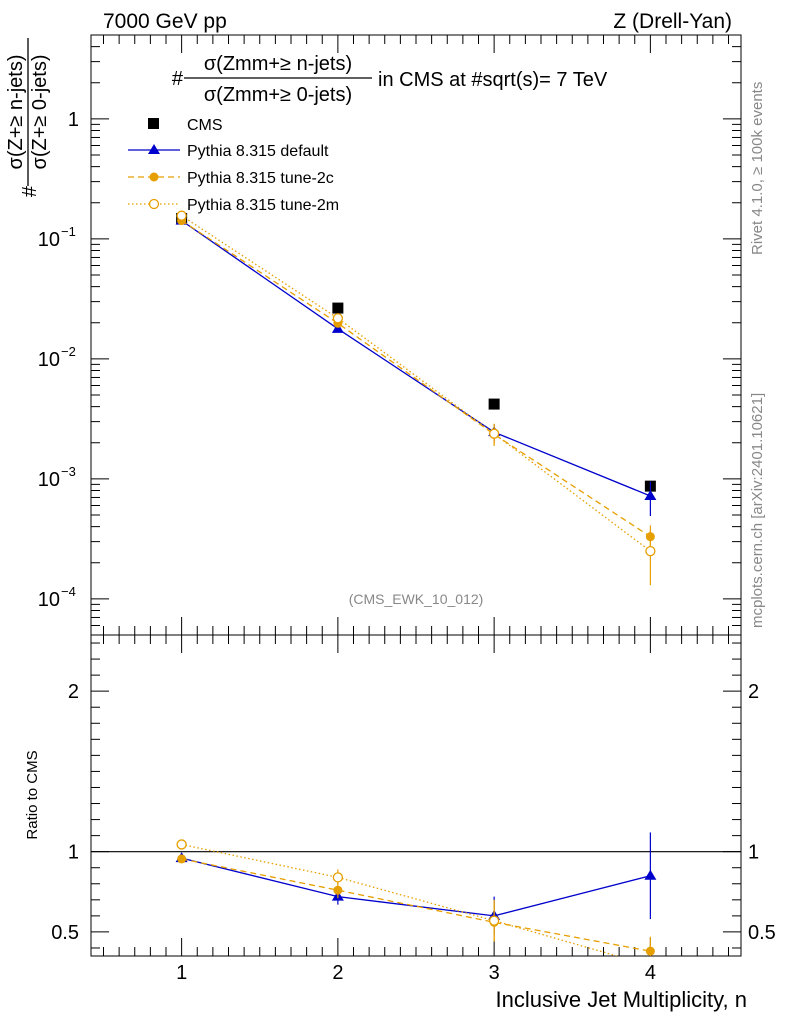 Image resolution: width=786 pixels, height=1024 pixels. Describe the element at coordinates (16, 112) in the screenshot. I see `ylabel-numerator: σ(Z+≥ n-jets)` at that location.